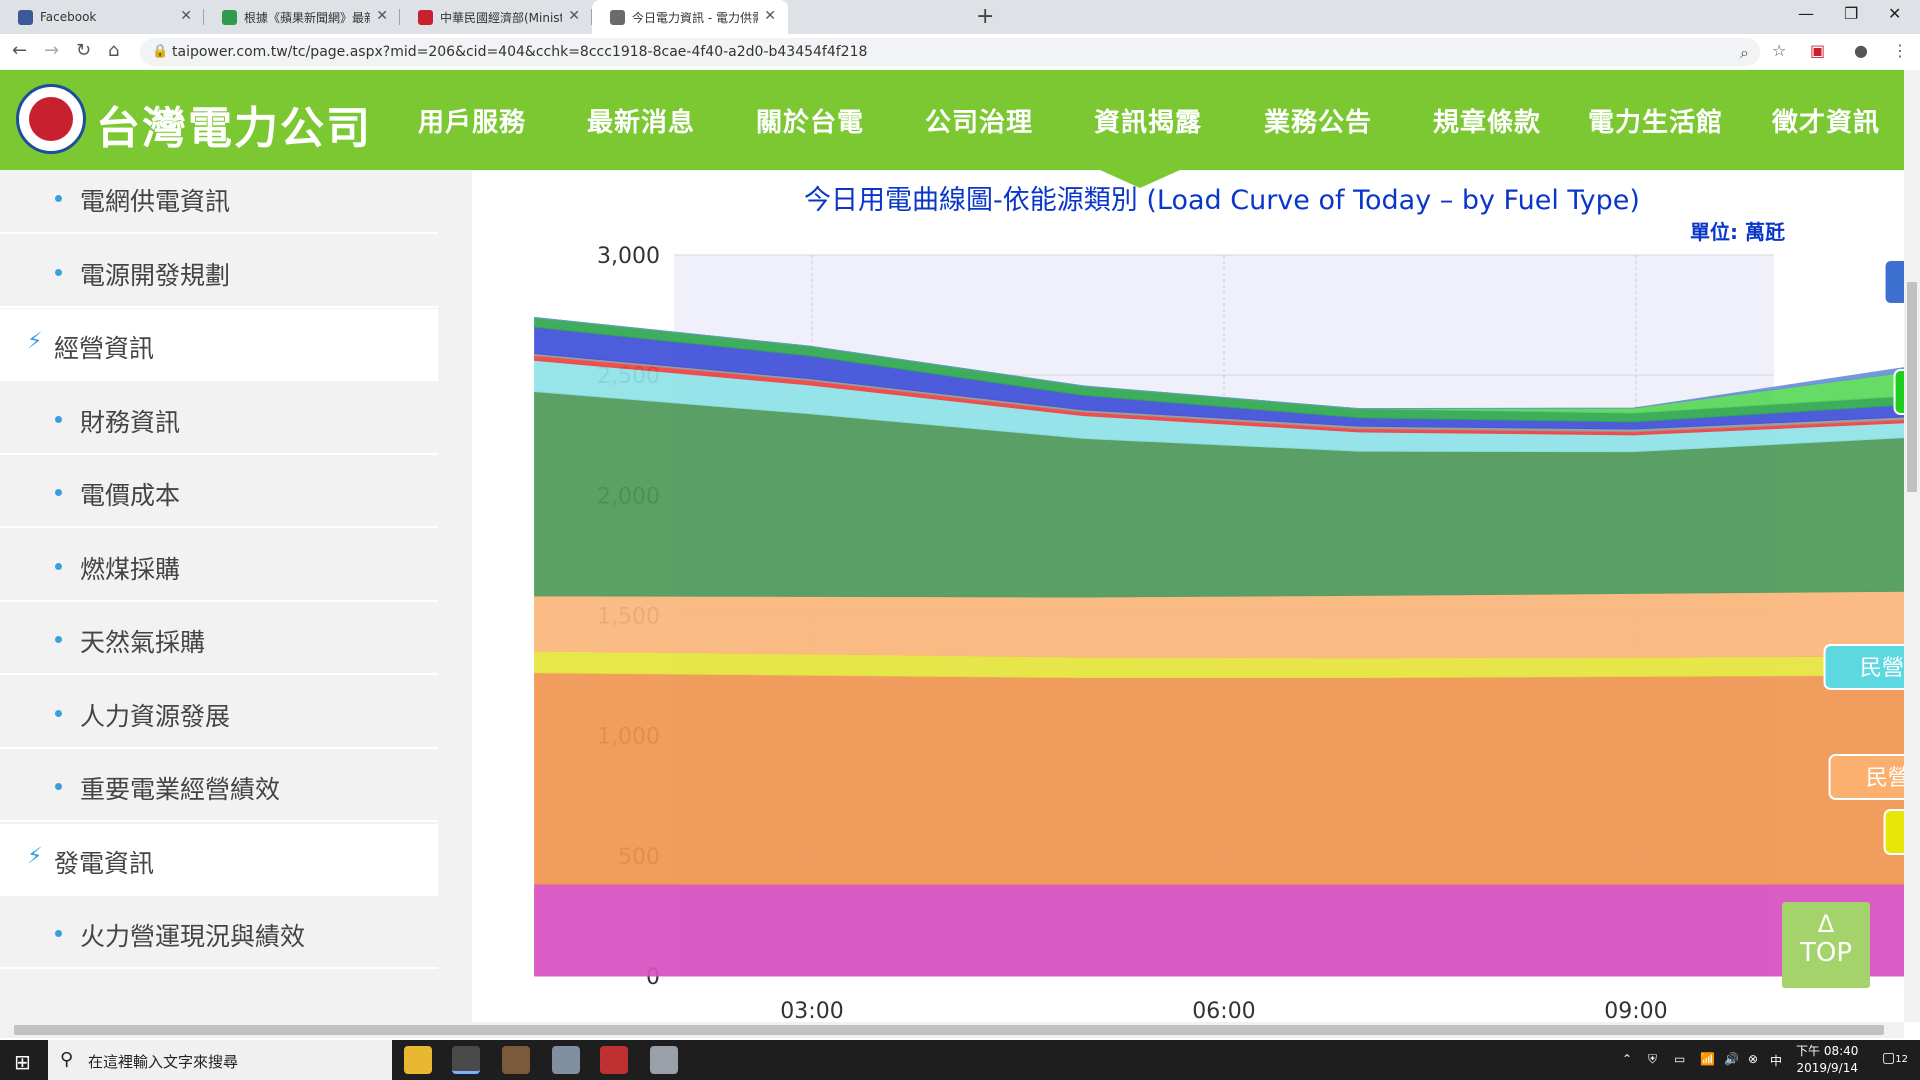 Image resolution: width=1920 pixels, height=1080 pixels. What do you see at coordinates (1912, 546) in the screenshot?
I see `vertical-scrollbar` at bounding box center [1912, 546].